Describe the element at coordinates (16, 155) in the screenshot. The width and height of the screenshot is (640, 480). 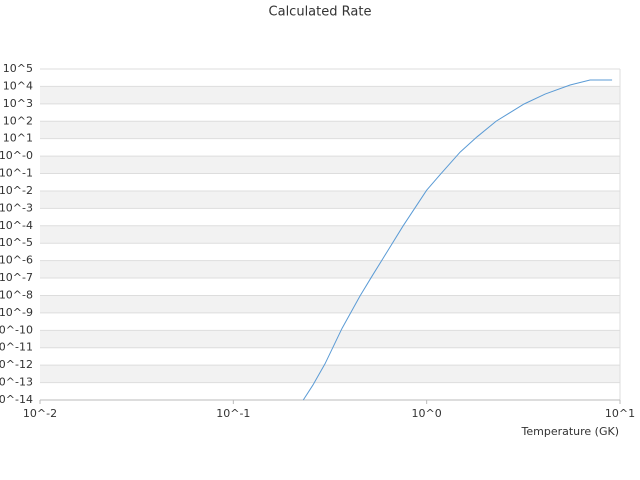
I see `y-tick-label: 10^-0` at that location.